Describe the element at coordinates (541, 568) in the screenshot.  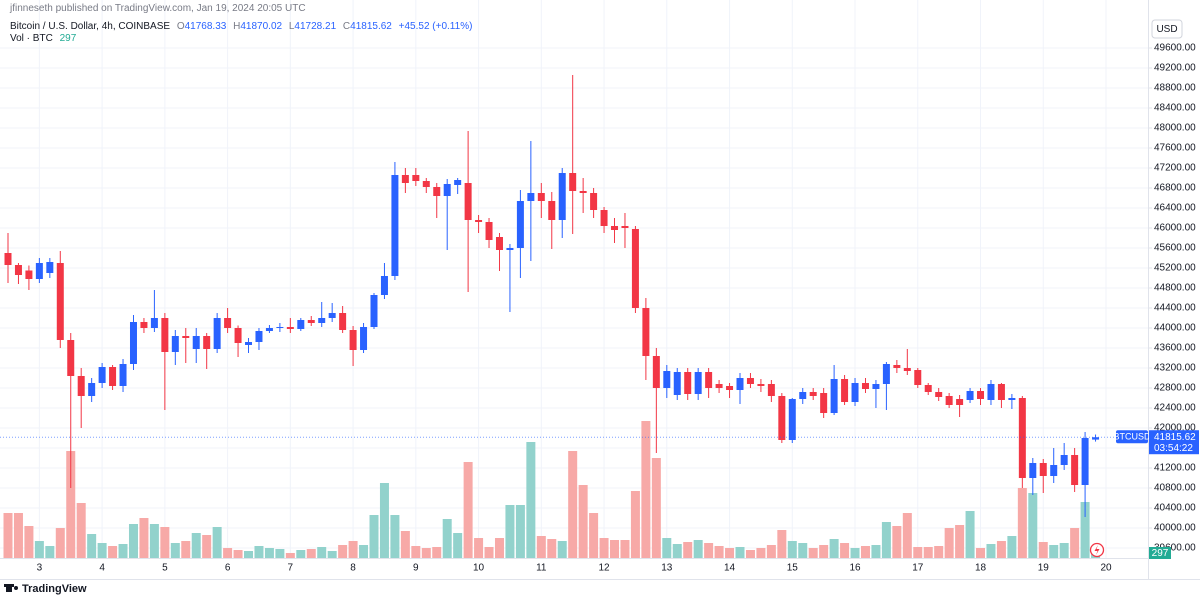
I see `x-tick-label: 11` at that location.